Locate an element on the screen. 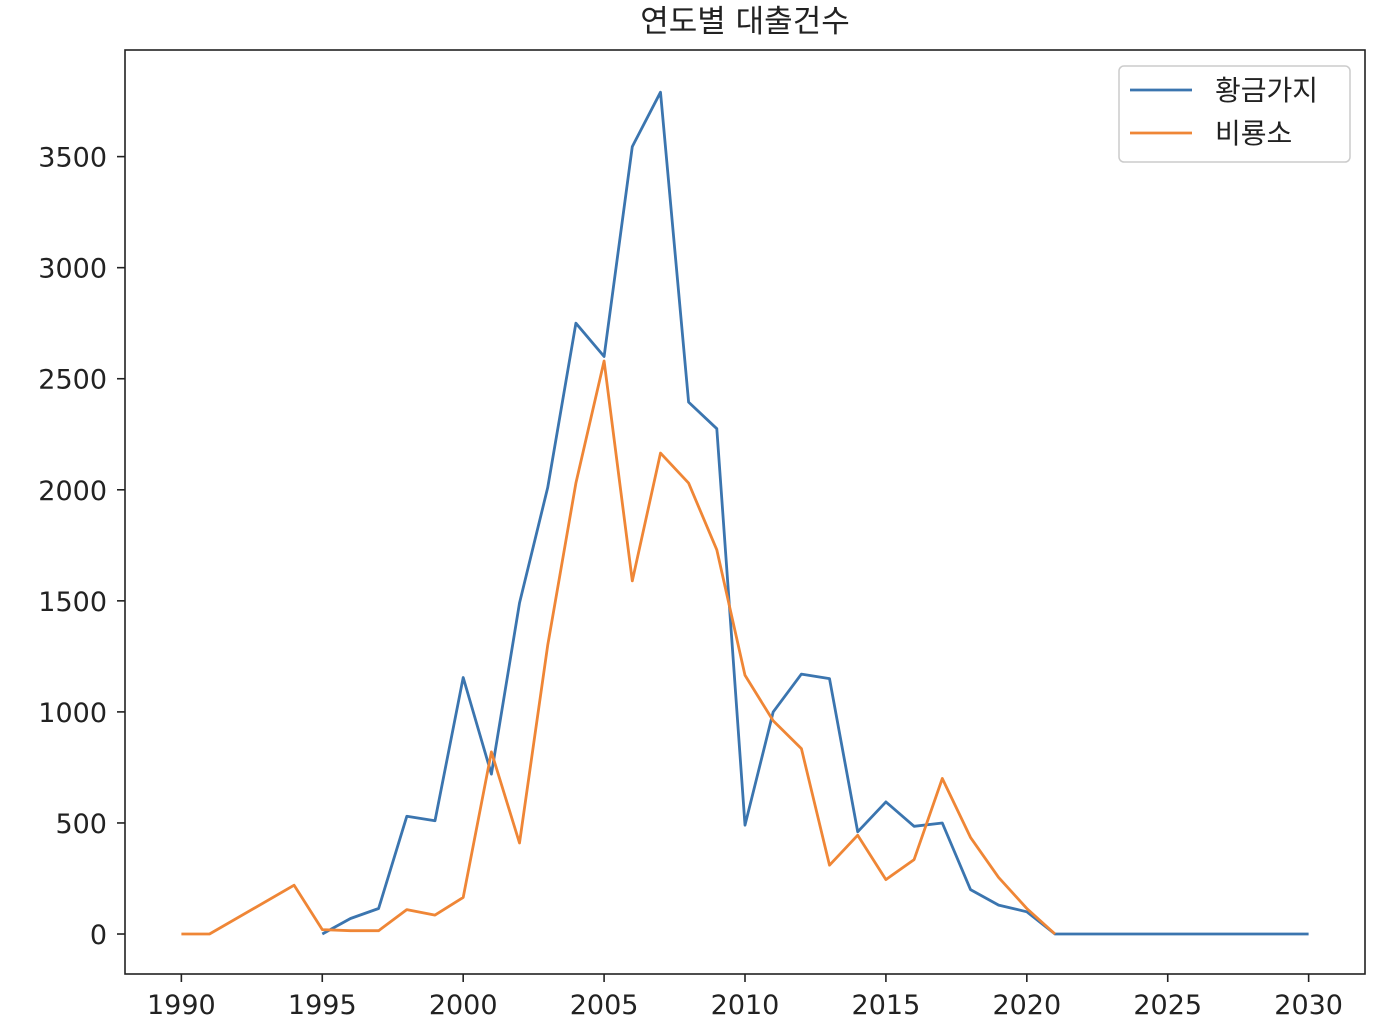 The height and width of the screenshot is (1024, 1396). x-axis: 1990 1995 2000 2005 2010 2015 2020 2025 2030 is located at coordinates (745, 997).